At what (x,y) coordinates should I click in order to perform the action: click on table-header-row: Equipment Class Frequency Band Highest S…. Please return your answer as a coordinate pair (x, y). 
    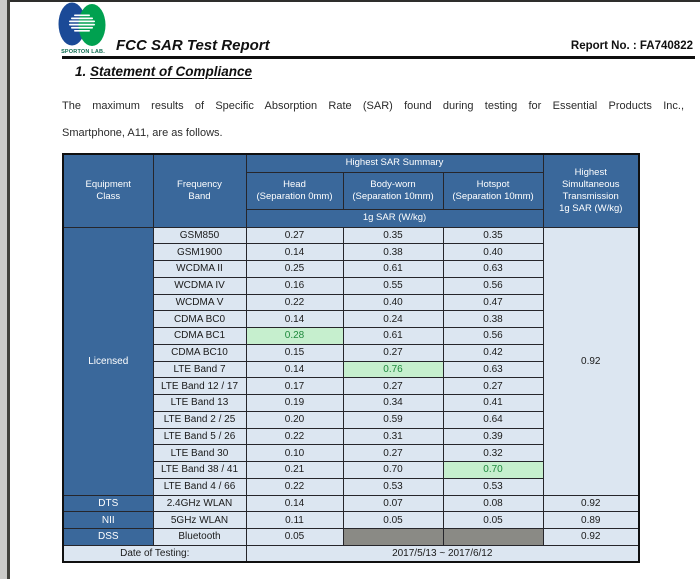
    Looking at the image, I should click on (351, 190).